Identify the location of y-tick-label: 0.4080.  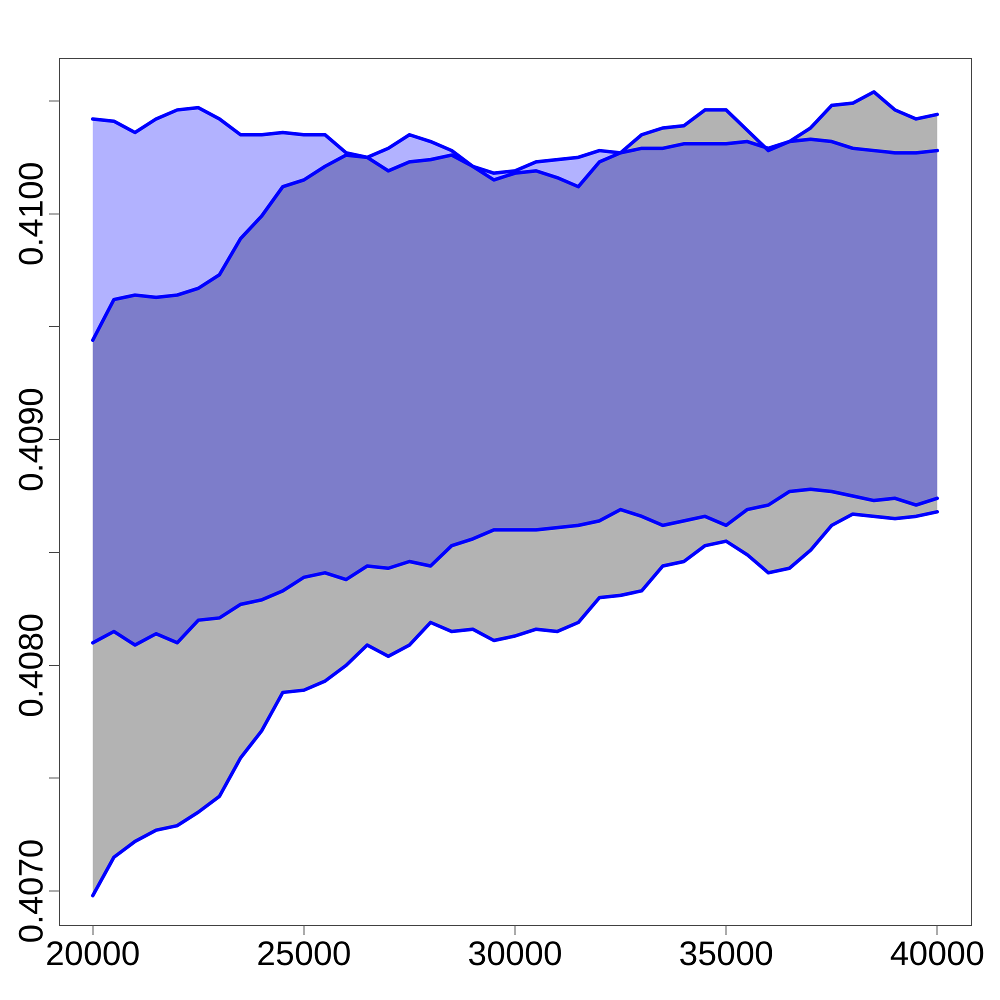
(31, 665).